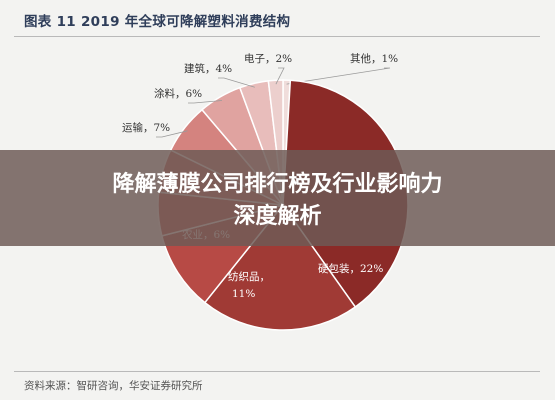 This screenshot has height=400, width=555. What do you see at coordinates (146, 127) in the screenshot?
I see `slice-label-6: 运输，7%` at bounding box center [146, 127].